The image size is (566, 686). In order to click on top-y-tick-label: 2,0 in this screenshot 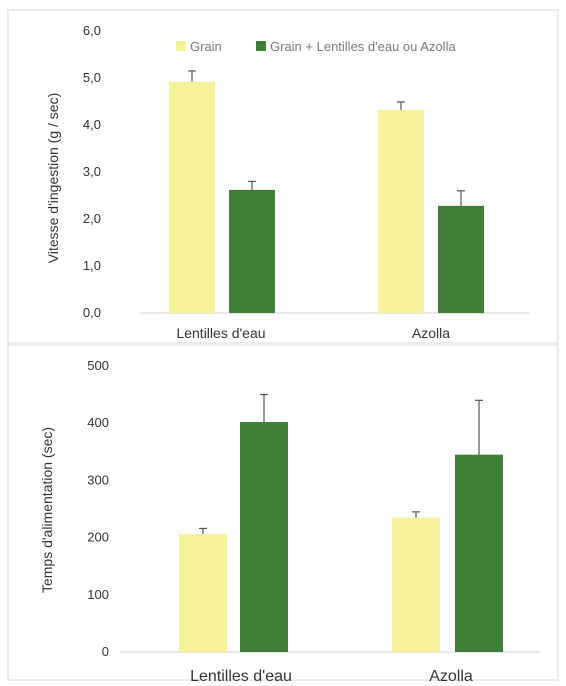, I will do `click(92, 218)`.